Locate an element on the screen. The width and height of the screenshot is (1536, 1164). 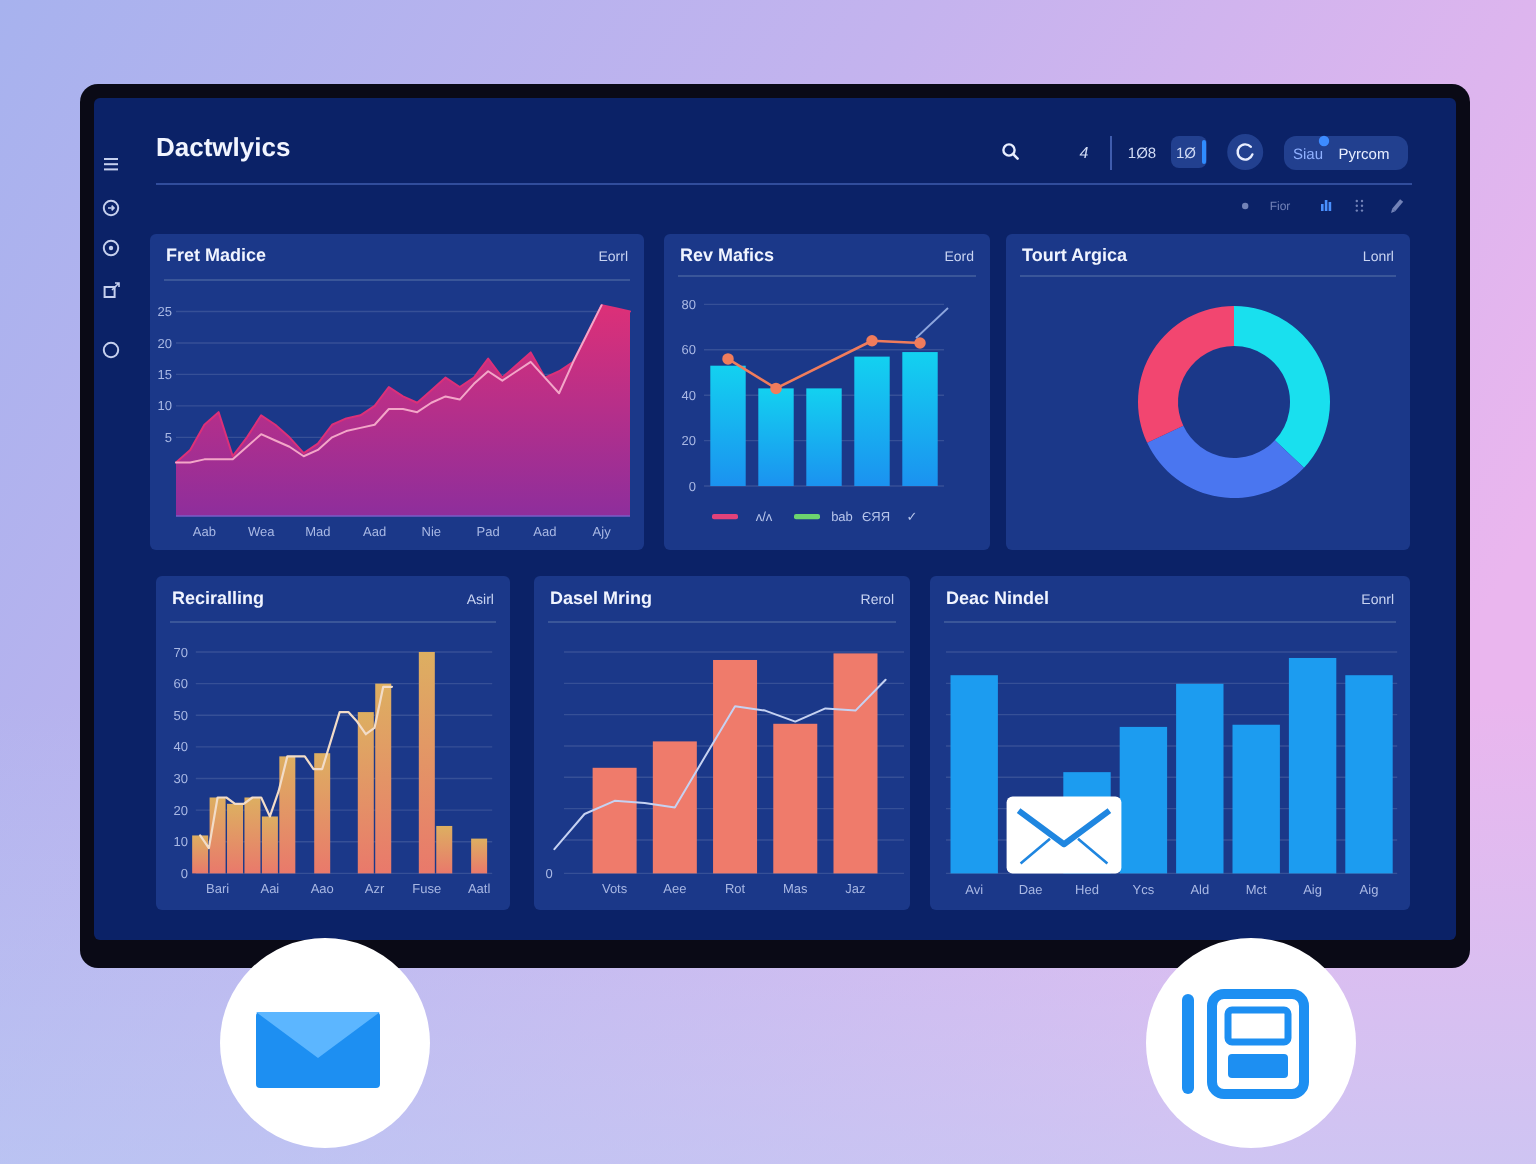
chart-title: Reciralling is located at coordinates (218, 598).